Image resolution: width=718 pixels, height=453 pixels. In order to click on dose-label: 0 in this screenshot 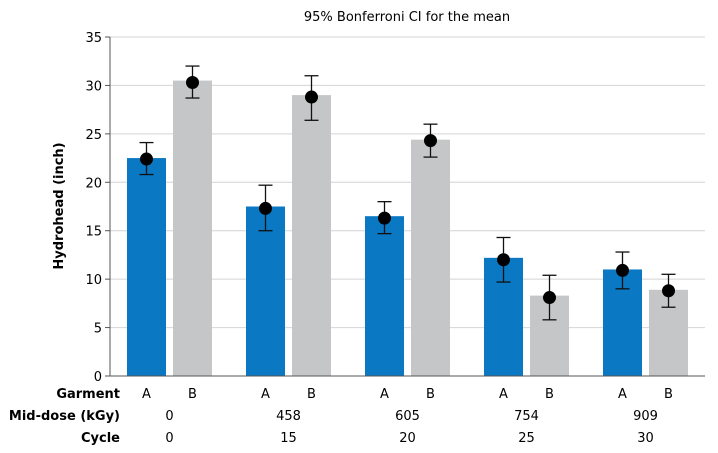, I will do `click(169, 416)`.